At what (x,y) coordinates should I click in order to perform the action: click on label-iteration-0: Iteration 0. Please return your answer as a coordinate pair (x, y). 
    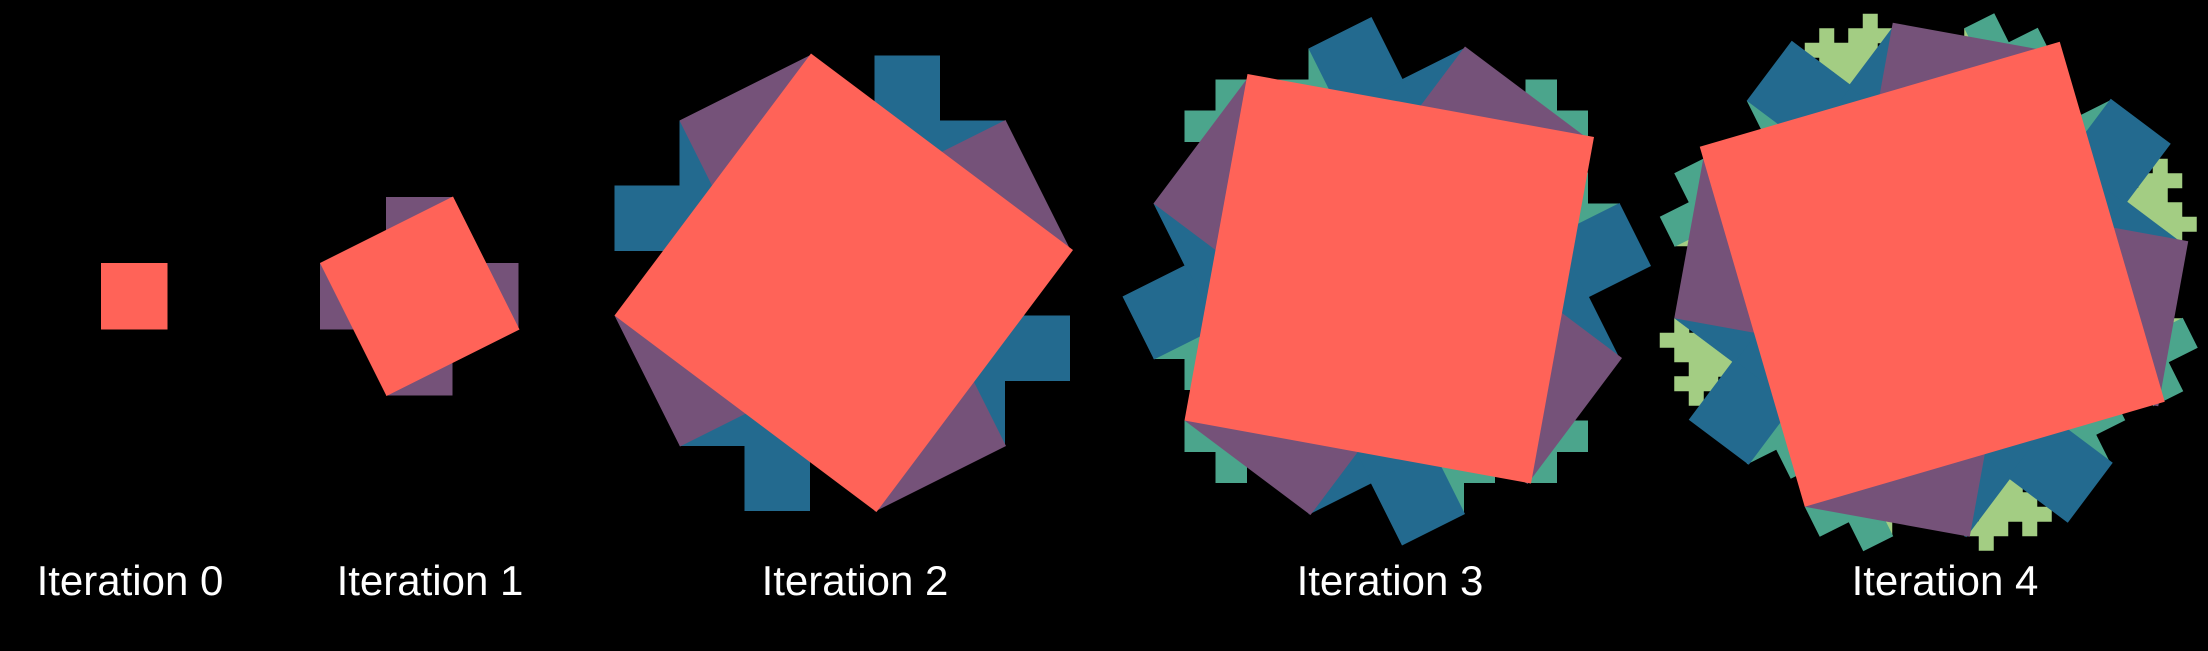
    Looking at the image, I should click on (130, 580).